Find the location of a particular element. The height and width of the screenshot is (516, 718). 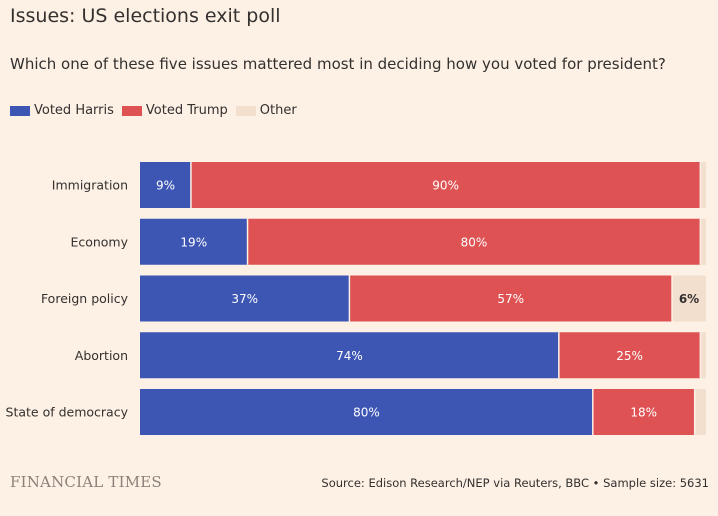

data-label: 9% is located at coordinates (165, 186).